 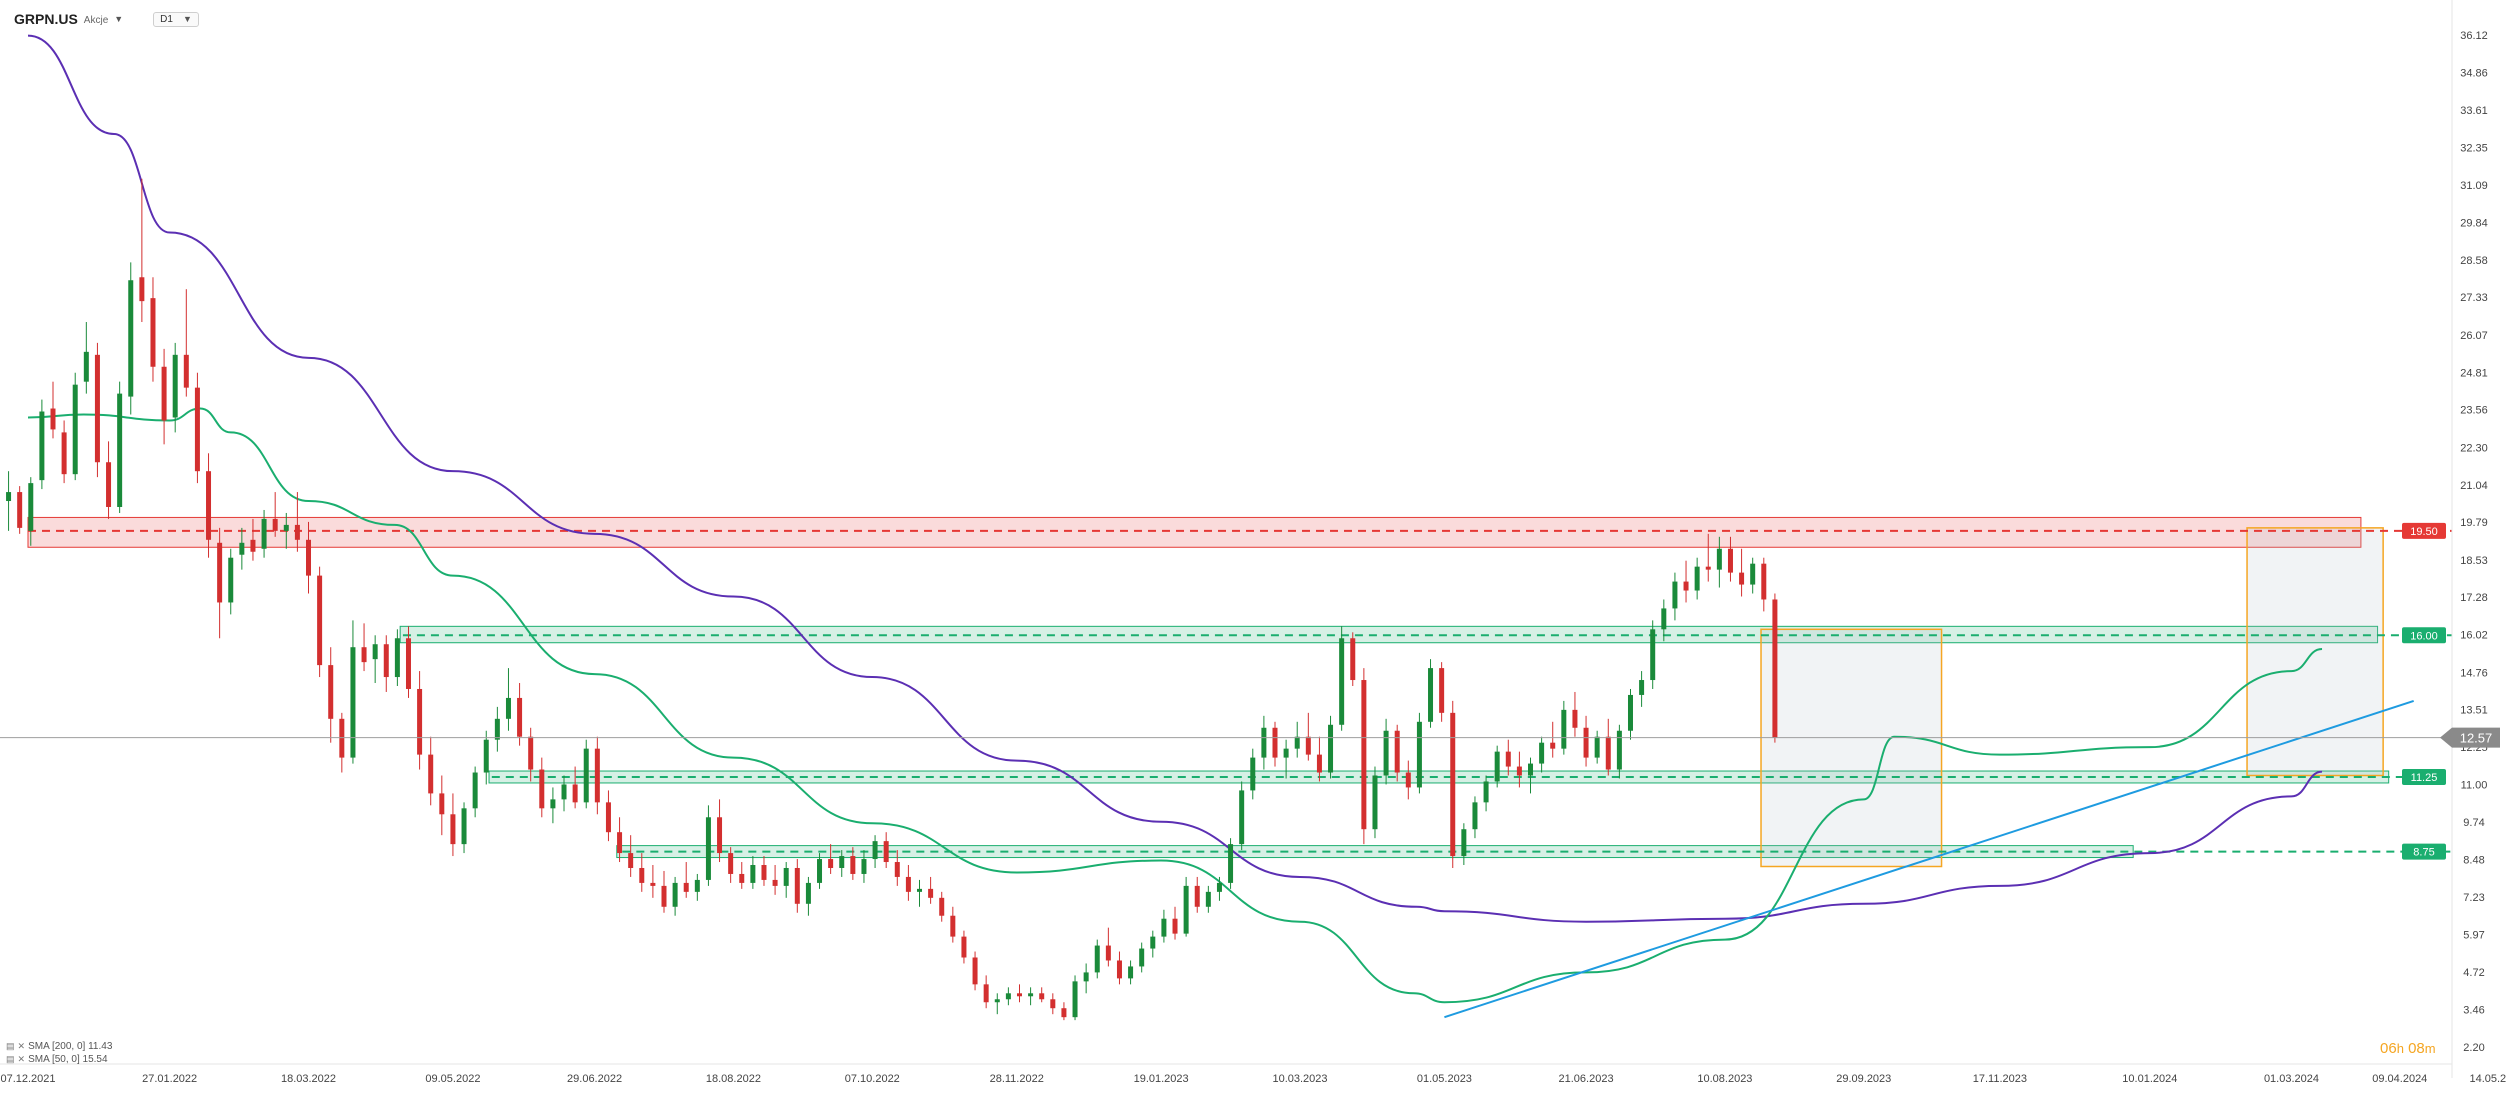 I want to click on legend-item-sma50: ▤ ✕ SMA [50, 0] 15.54, so click(x=59, y=1059).